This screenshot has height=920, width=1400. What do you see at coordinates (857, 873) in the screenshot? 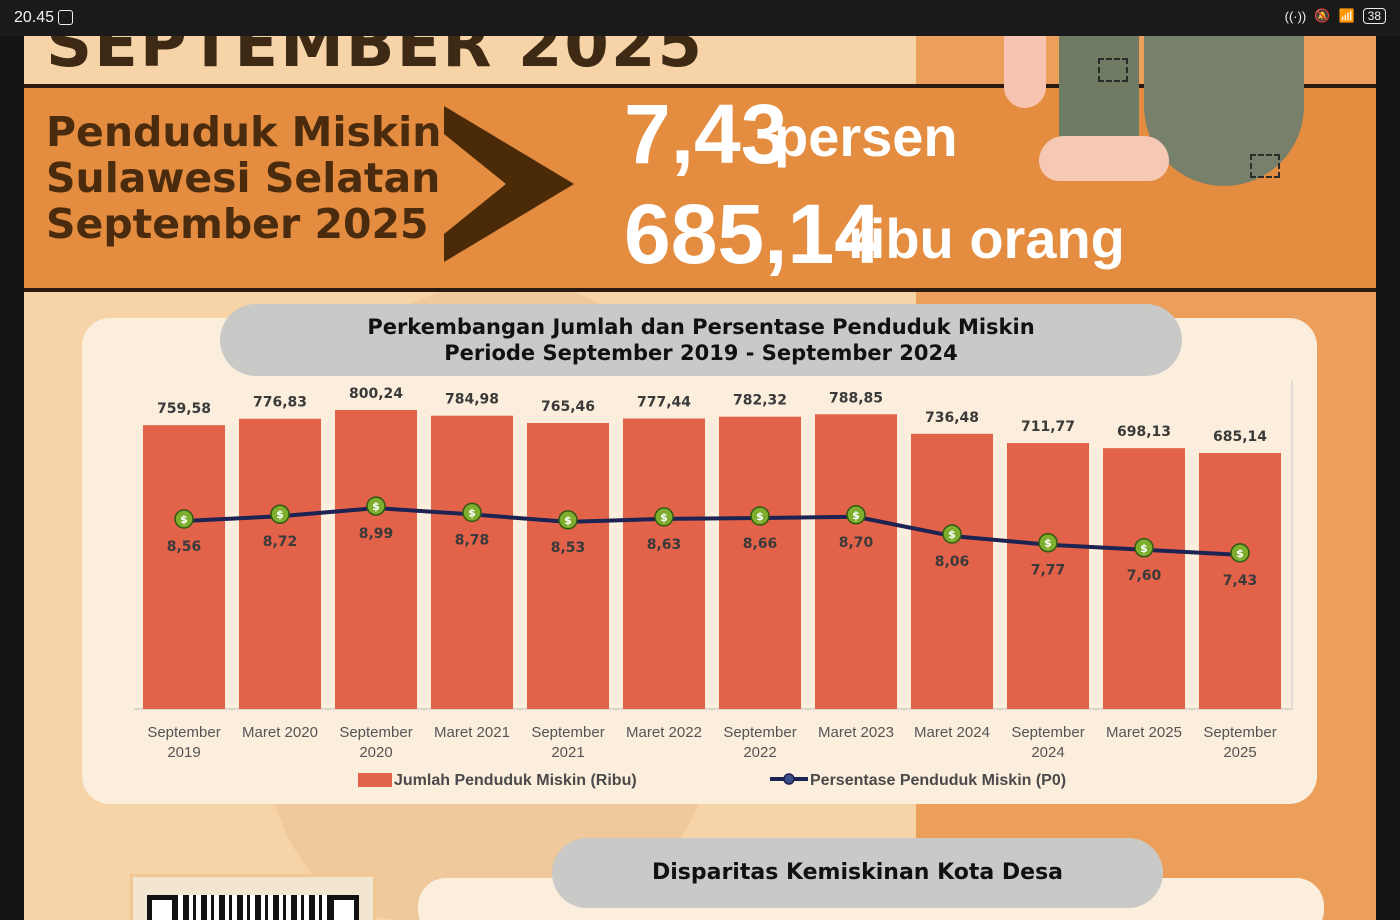
I see `section-title: Disparitas Kemiskinan Kota Desa` at bounding box center [857, 873].